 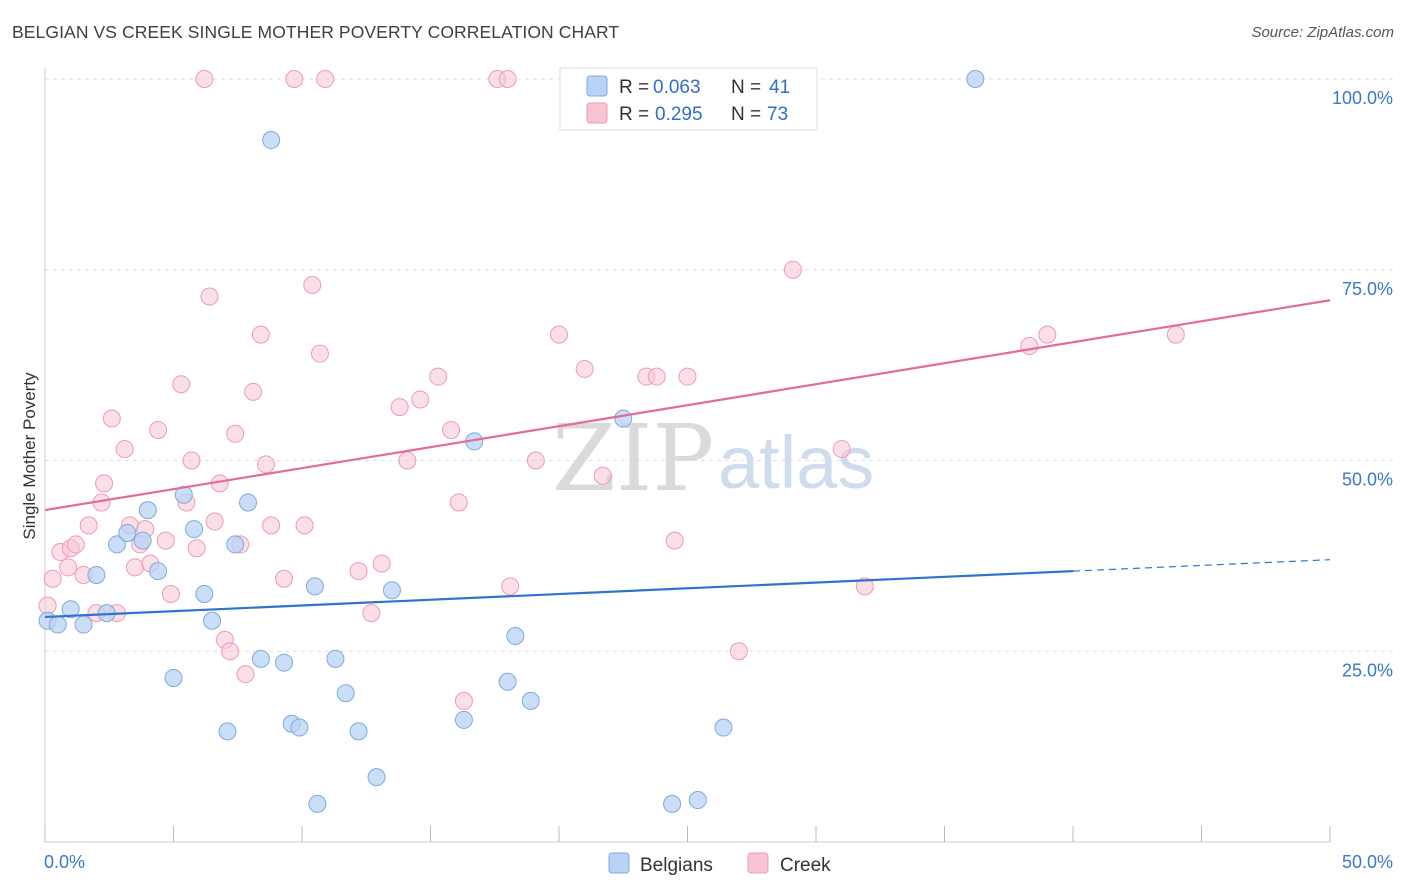 I want to click on y-axis-title: Single Mother Poverty, so click(x=29, y=456).